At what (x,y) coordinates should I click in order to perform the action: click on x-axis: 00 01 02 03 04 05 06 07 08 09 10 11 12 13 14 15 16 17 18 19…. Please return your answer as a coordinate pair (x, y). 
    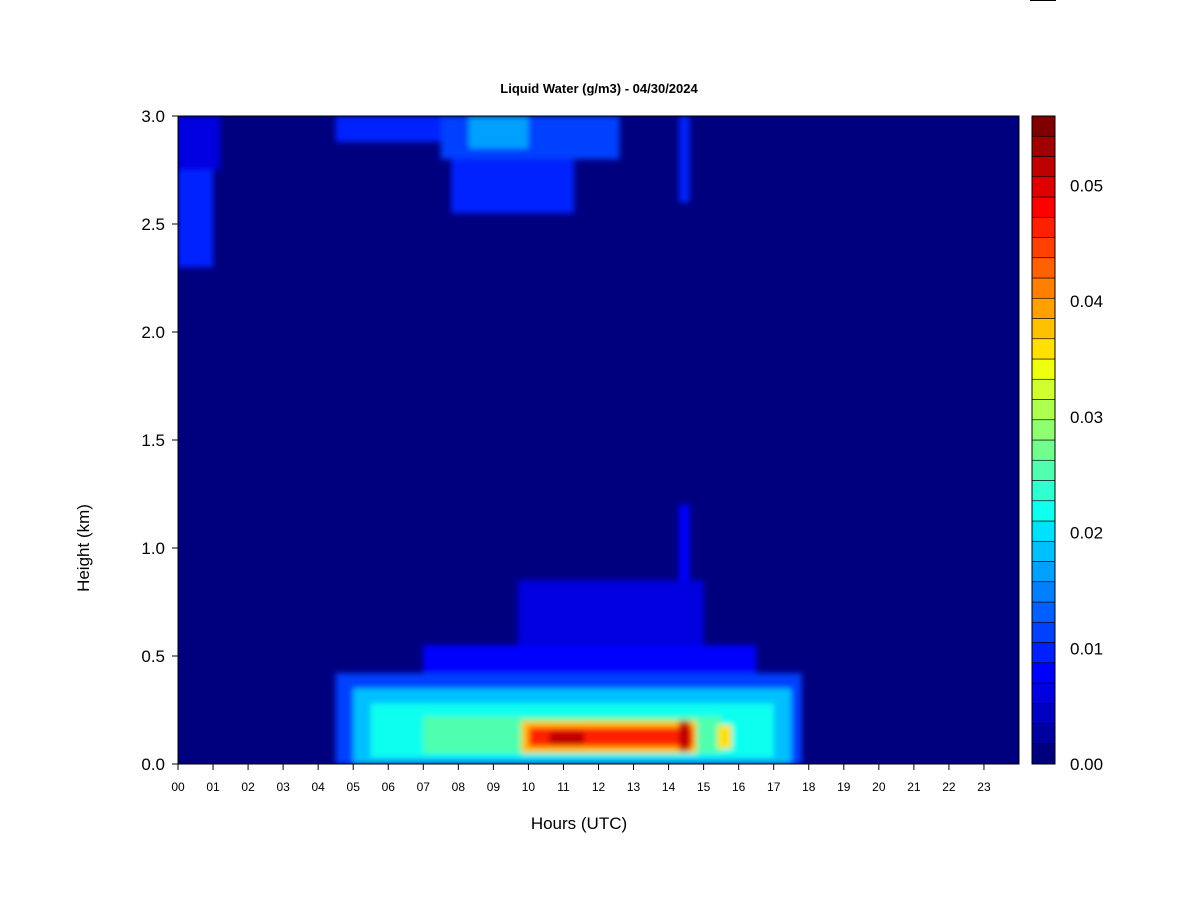
    Looking at the image, I should click on (581, 779).